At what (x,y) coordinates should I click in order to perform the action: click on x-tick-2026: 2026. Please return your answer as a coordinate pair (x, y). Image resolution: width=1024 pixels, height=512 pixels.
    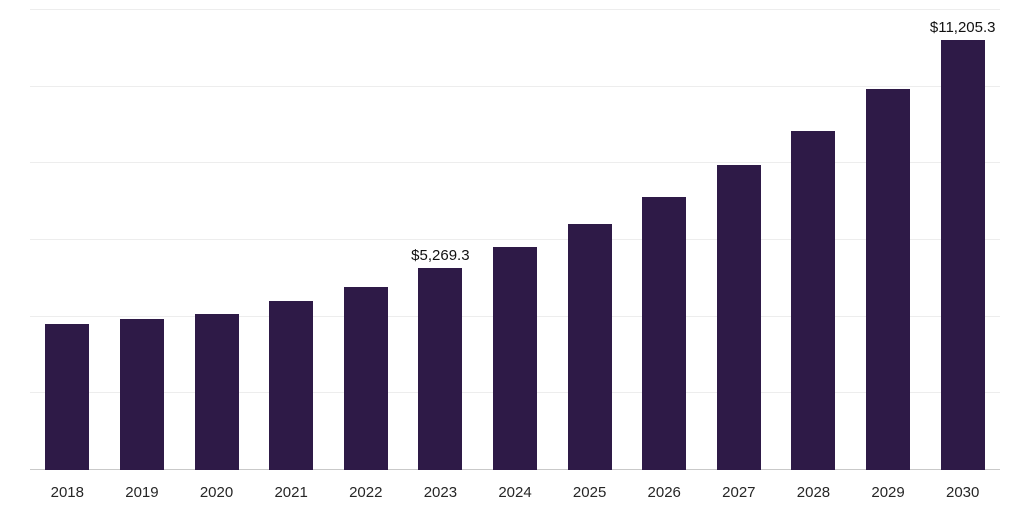
    Looking at the image, I should click on (664, 492).